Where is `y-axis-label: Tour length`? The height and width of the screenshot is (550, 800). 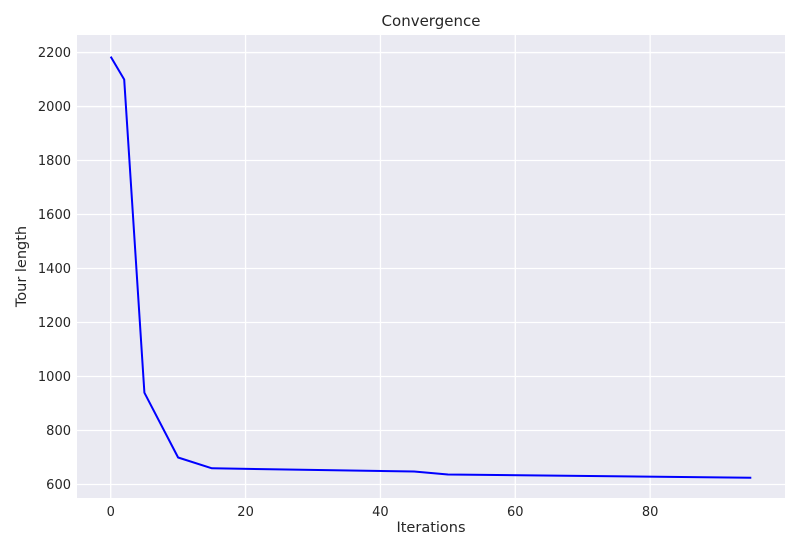
y-axis-label: Tour length is located at coordinates (22, 267).